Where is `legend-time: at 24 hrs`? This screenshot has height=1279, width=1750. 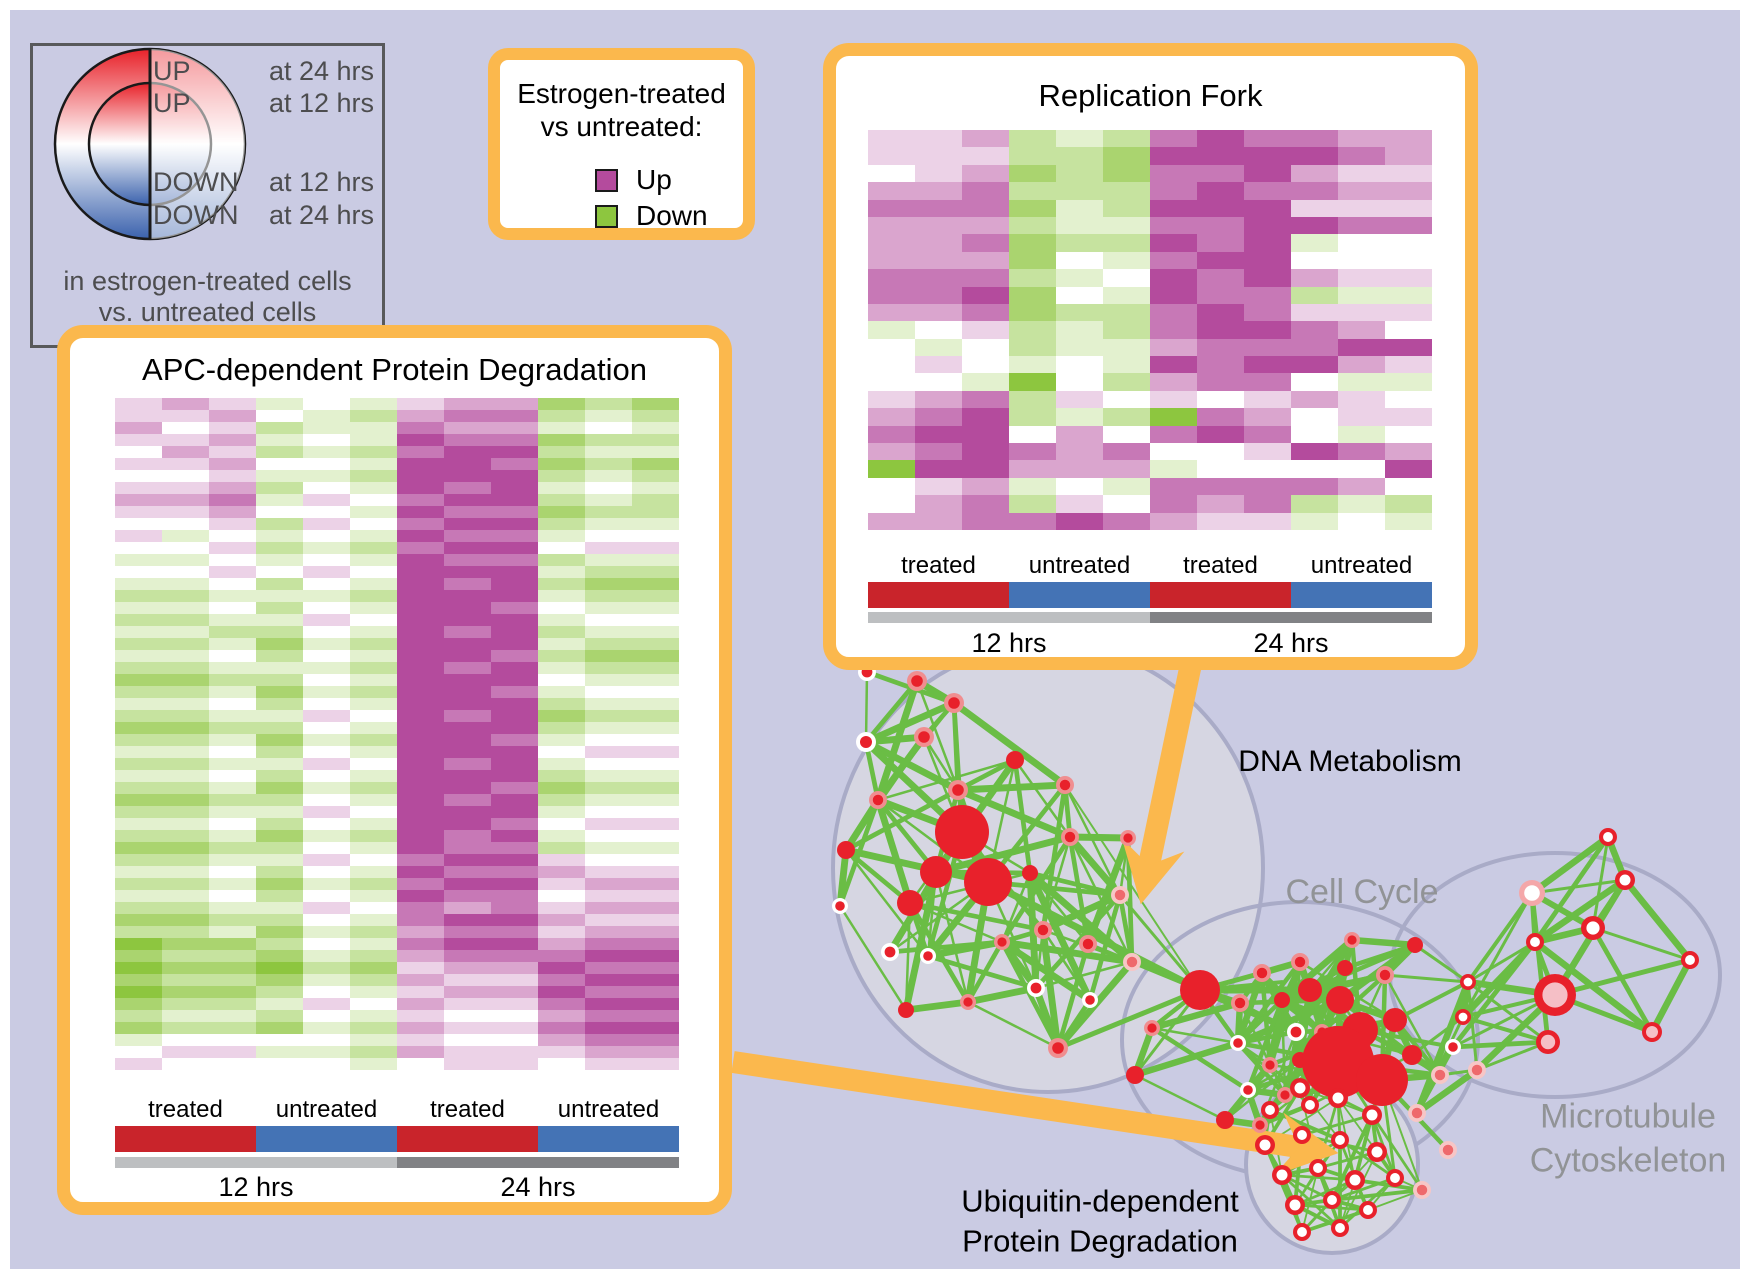 legend-time: at 24 hrs is located at coordinates (321, 215).